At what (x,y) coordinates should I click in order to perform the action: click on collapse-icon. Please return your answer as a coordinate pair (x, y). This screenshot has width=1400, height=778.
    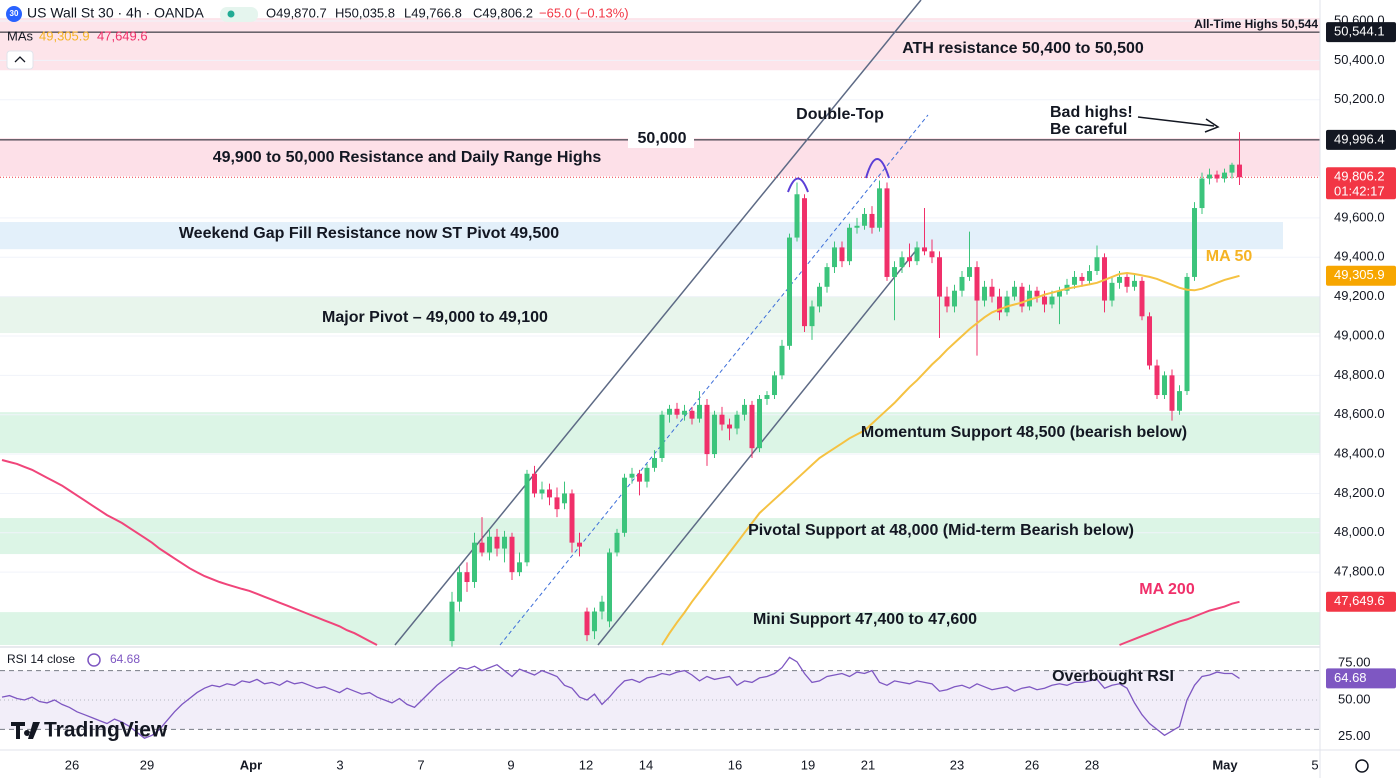
    Looking at the image, I should click on (20, 59).